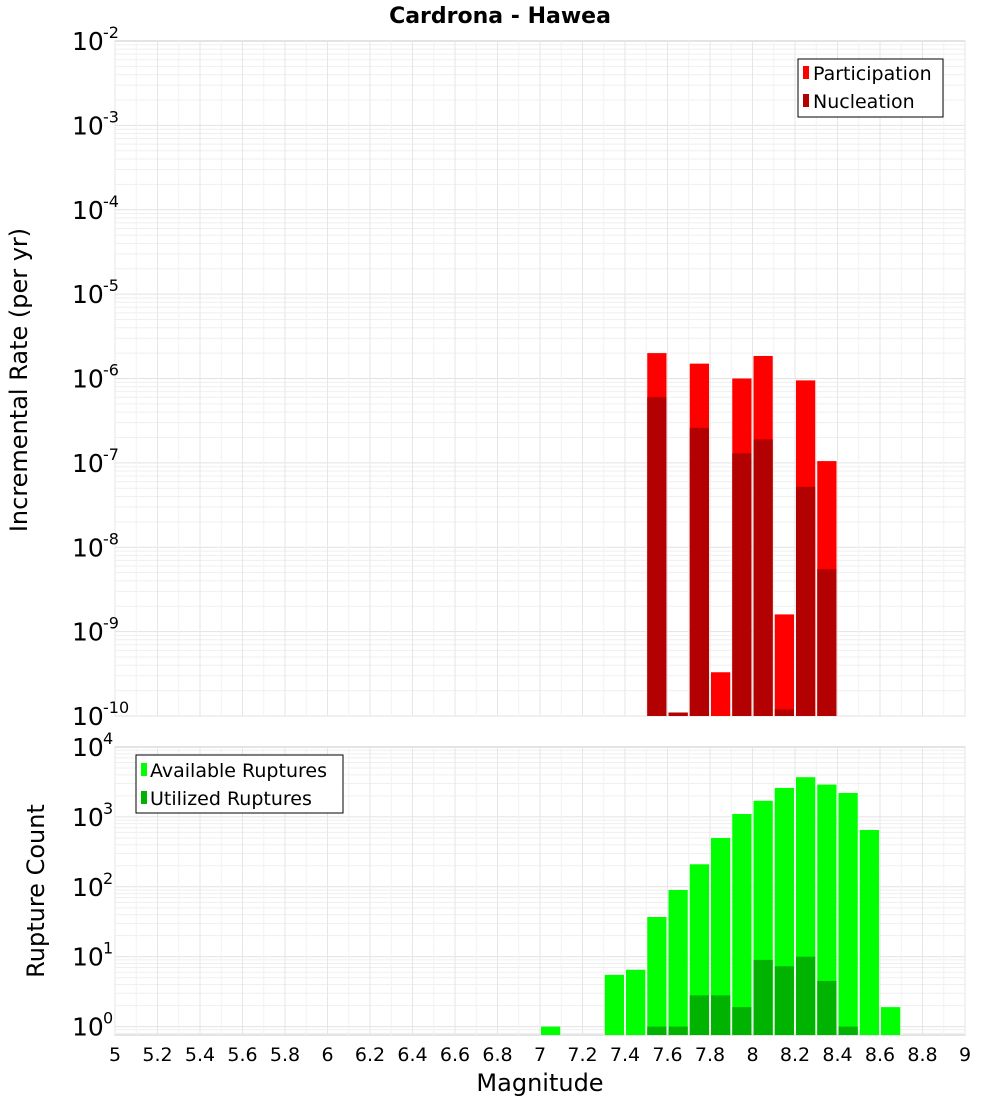  Describe the element at coordinates (582, 1055) in the screenshot. I see `x-tick-label: 7.2` at that location.